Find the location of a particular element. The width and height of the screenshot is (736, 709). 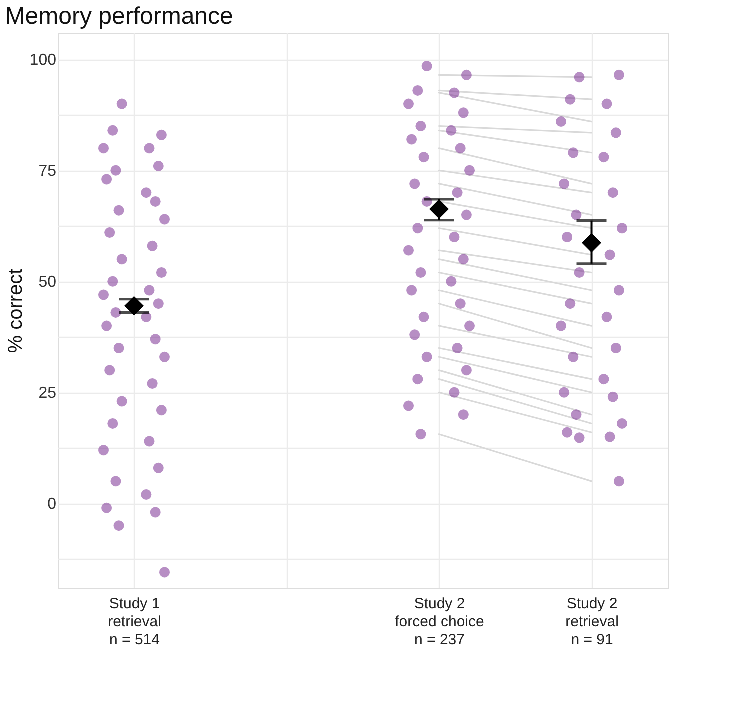

chart-title: Memory performance is located at coordinates (119, 16).